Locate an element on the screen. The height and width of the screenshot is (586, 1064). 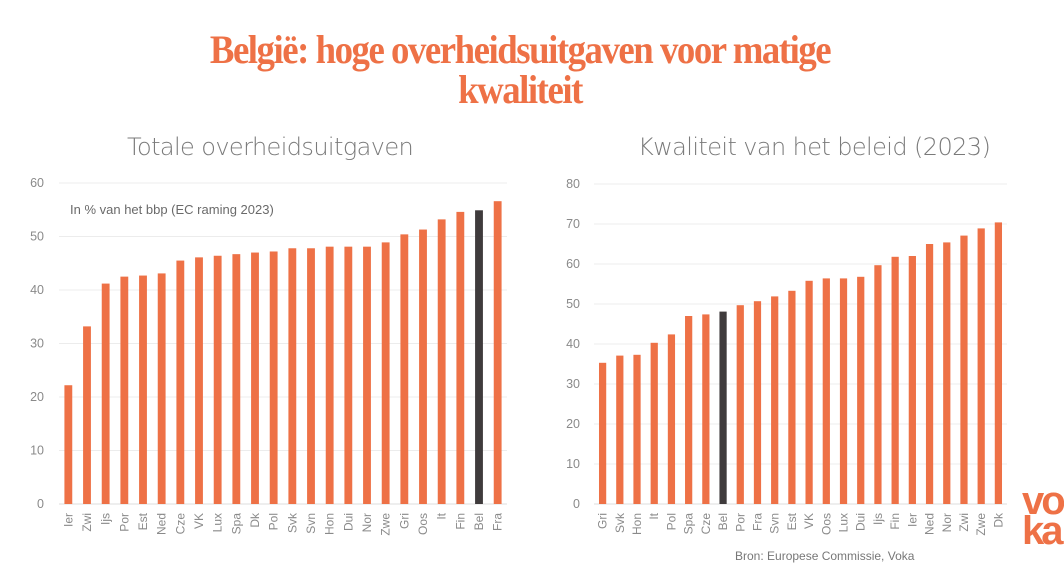
source-note: Bron: Europese Commissie, Voka is located at coordinates (825, 556).